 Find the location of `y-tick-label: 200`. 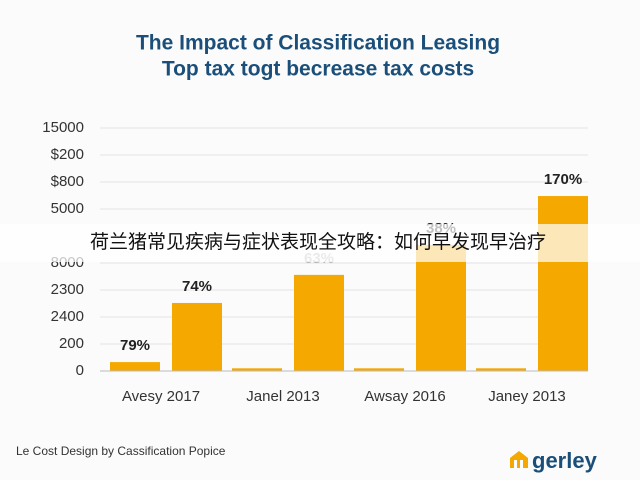

y-tick-label: 200 is located at coordinates (71, 343).